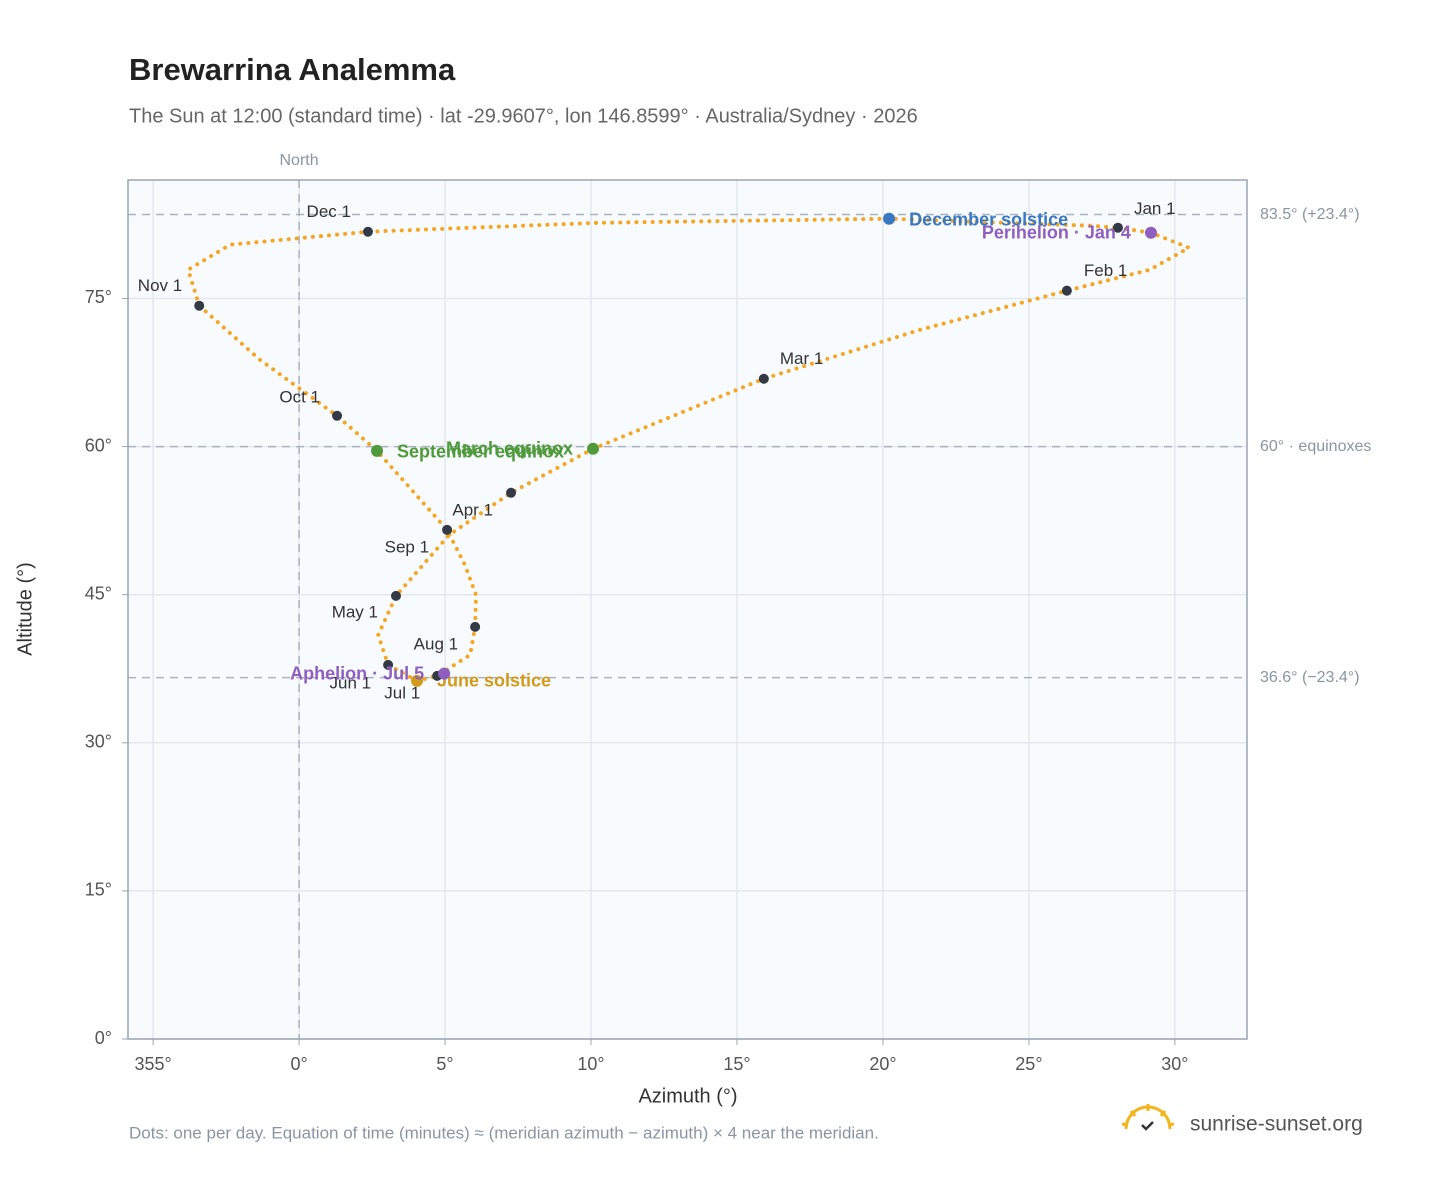 Image resolution: width=1448 pixels, height=1188 pixels. I want to click on month-label: Dec 1, so click(329, 211).